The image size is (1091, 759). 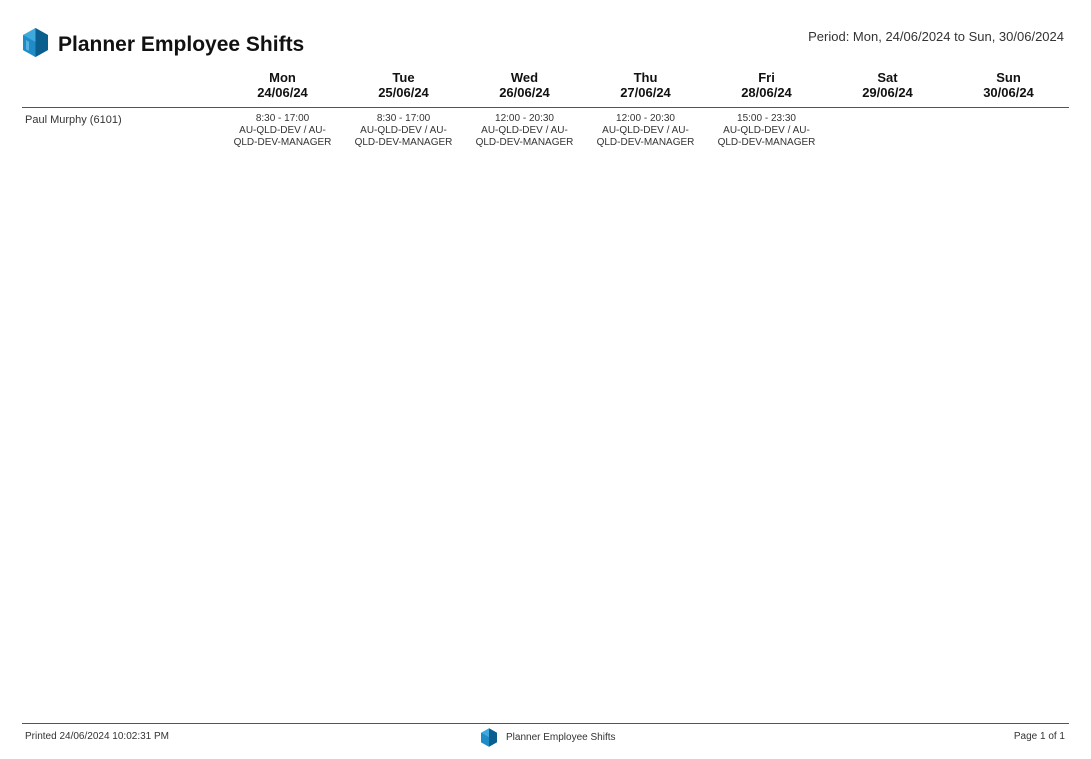 I want to click on footer-title: Planner Employee Shifts, so click(x=561, y=737).